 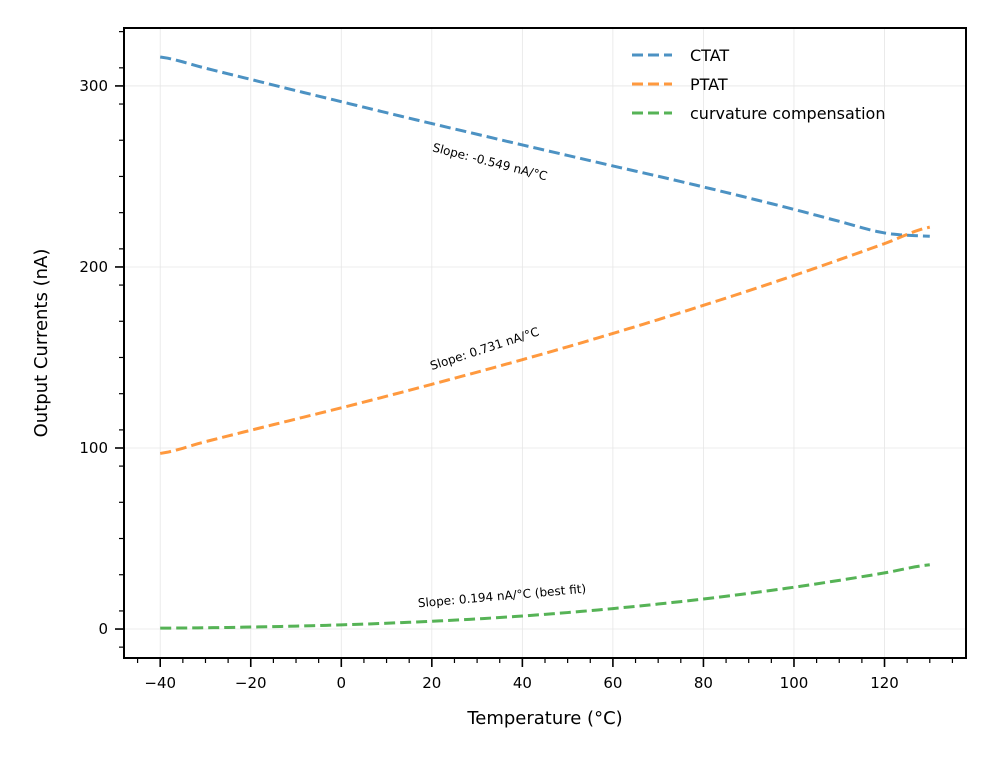 I want to click on legend-label: PTAT, so click(x=709, y=84).